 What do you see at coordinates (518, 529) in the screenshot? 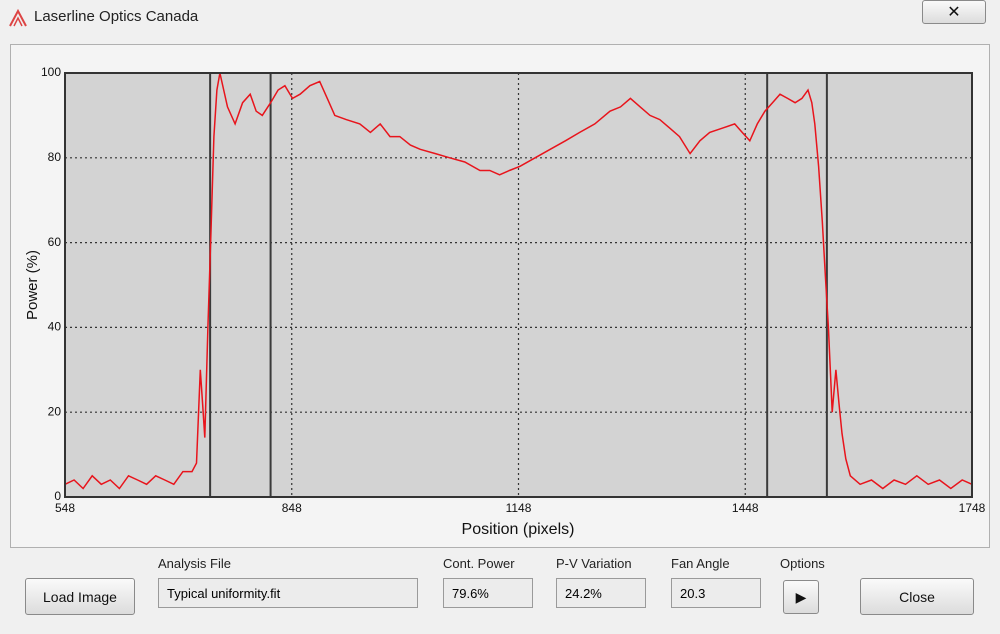
I see `x-axis-label: Position (pixels)` at bounding box center [518, 529].